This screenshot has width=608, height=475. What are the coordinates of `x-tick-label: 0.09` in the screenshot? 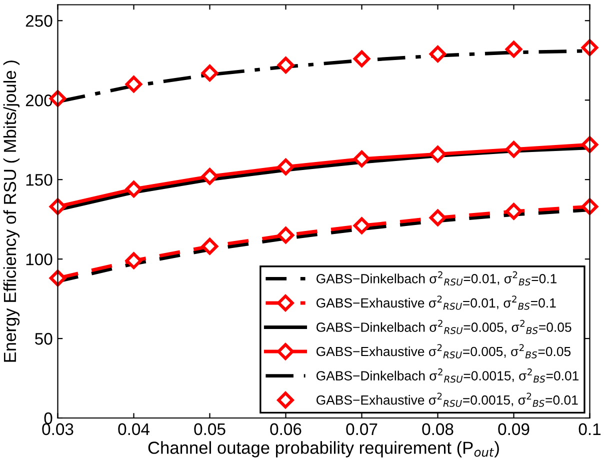 It's located at (514, 429).